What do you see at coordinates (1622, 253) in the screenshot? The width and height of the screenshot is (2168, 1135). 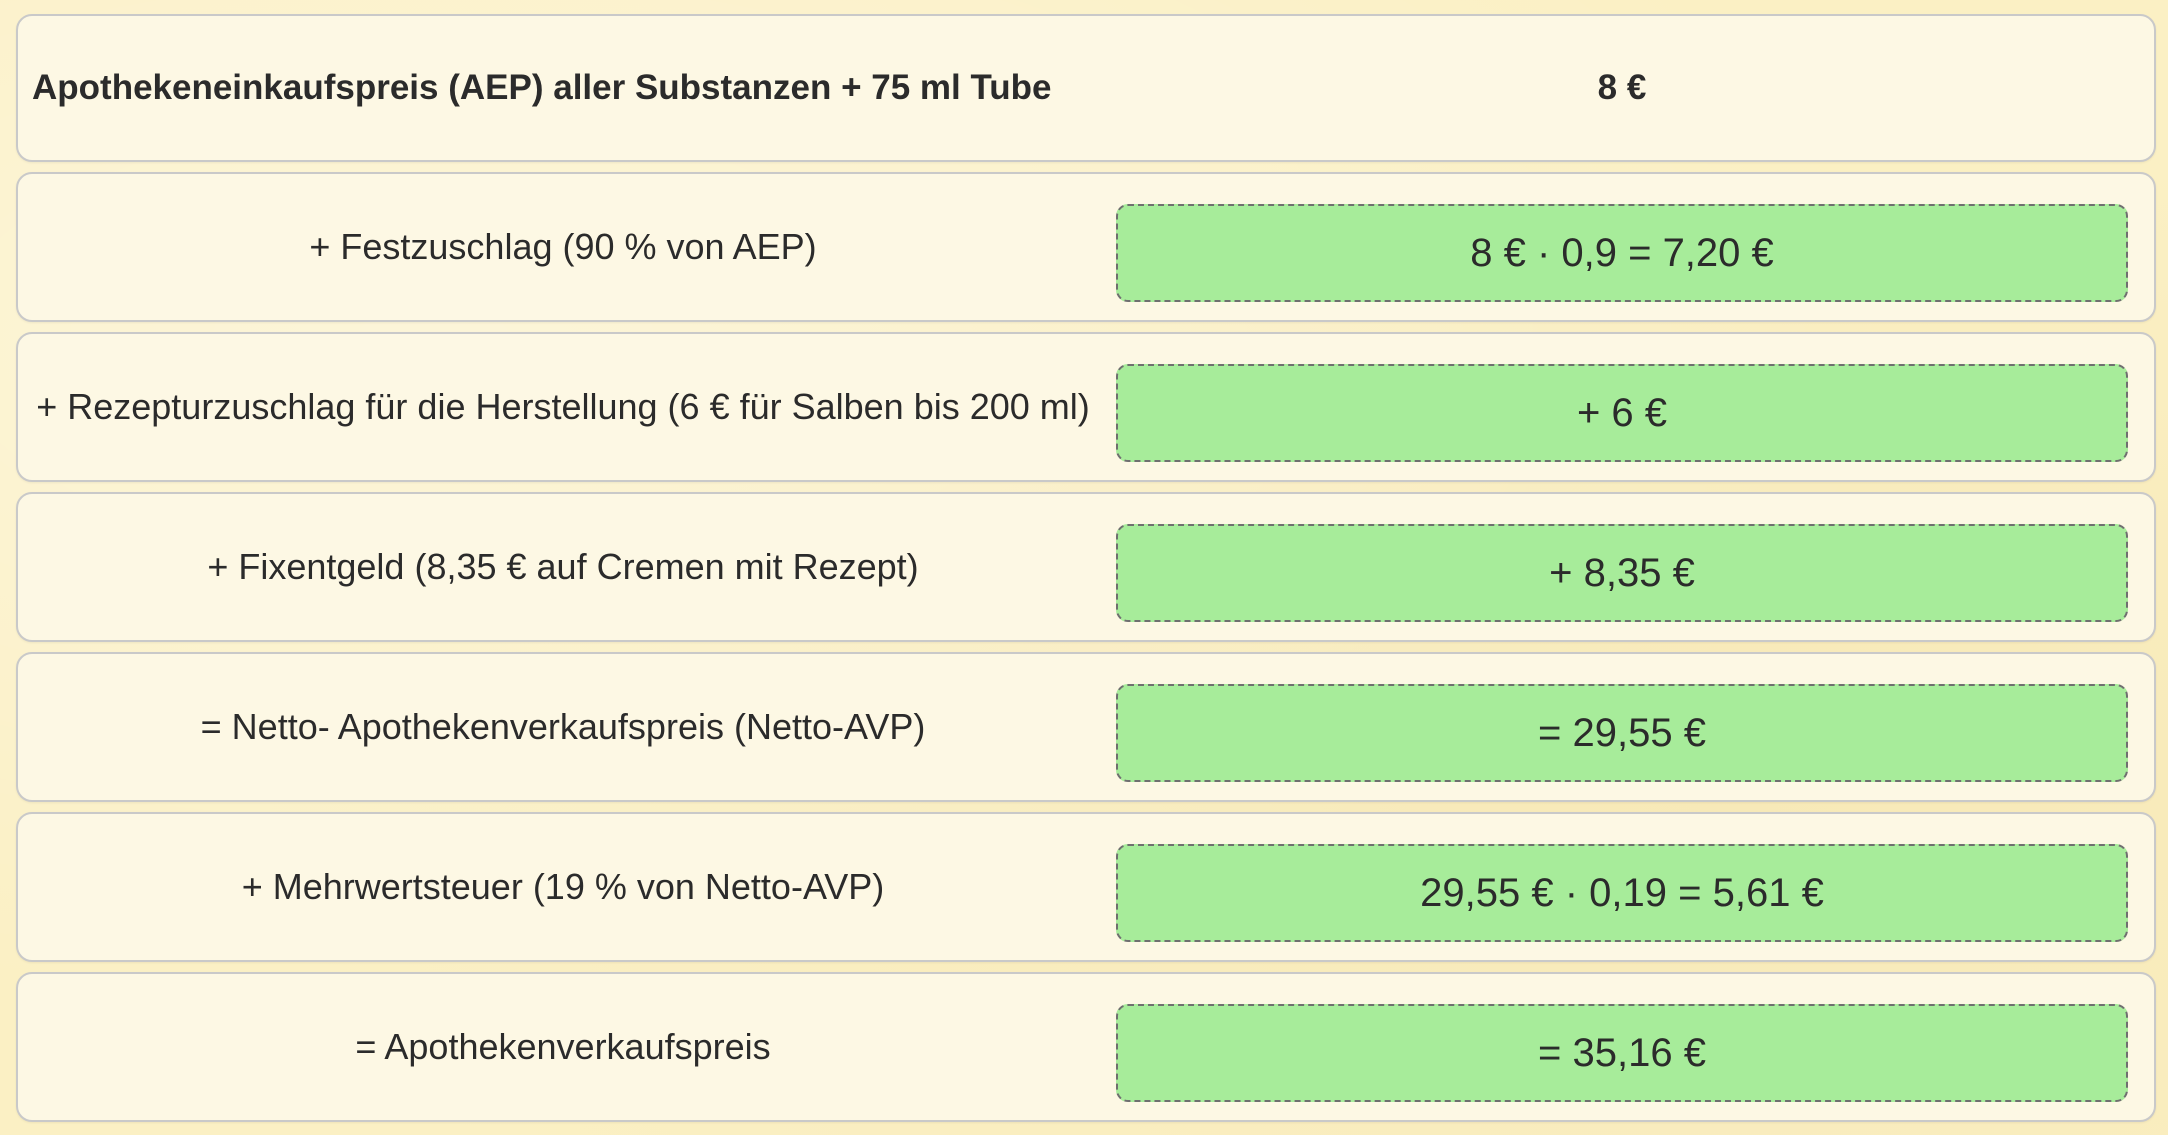 I see `answer-field: 8 € · 0,9 = 7,20 €` at bounding box center [1622, 253].